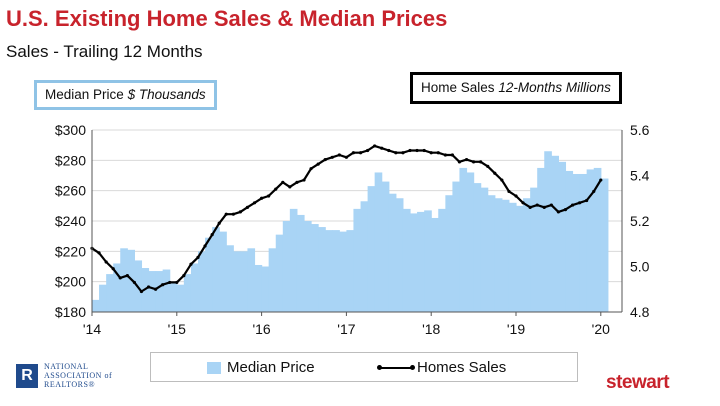 The width and height of the screenshot is (720, 406). Describe the element at coordinates (431, 329) in the screenshot. I see `x-tick-label: '18` at that location.